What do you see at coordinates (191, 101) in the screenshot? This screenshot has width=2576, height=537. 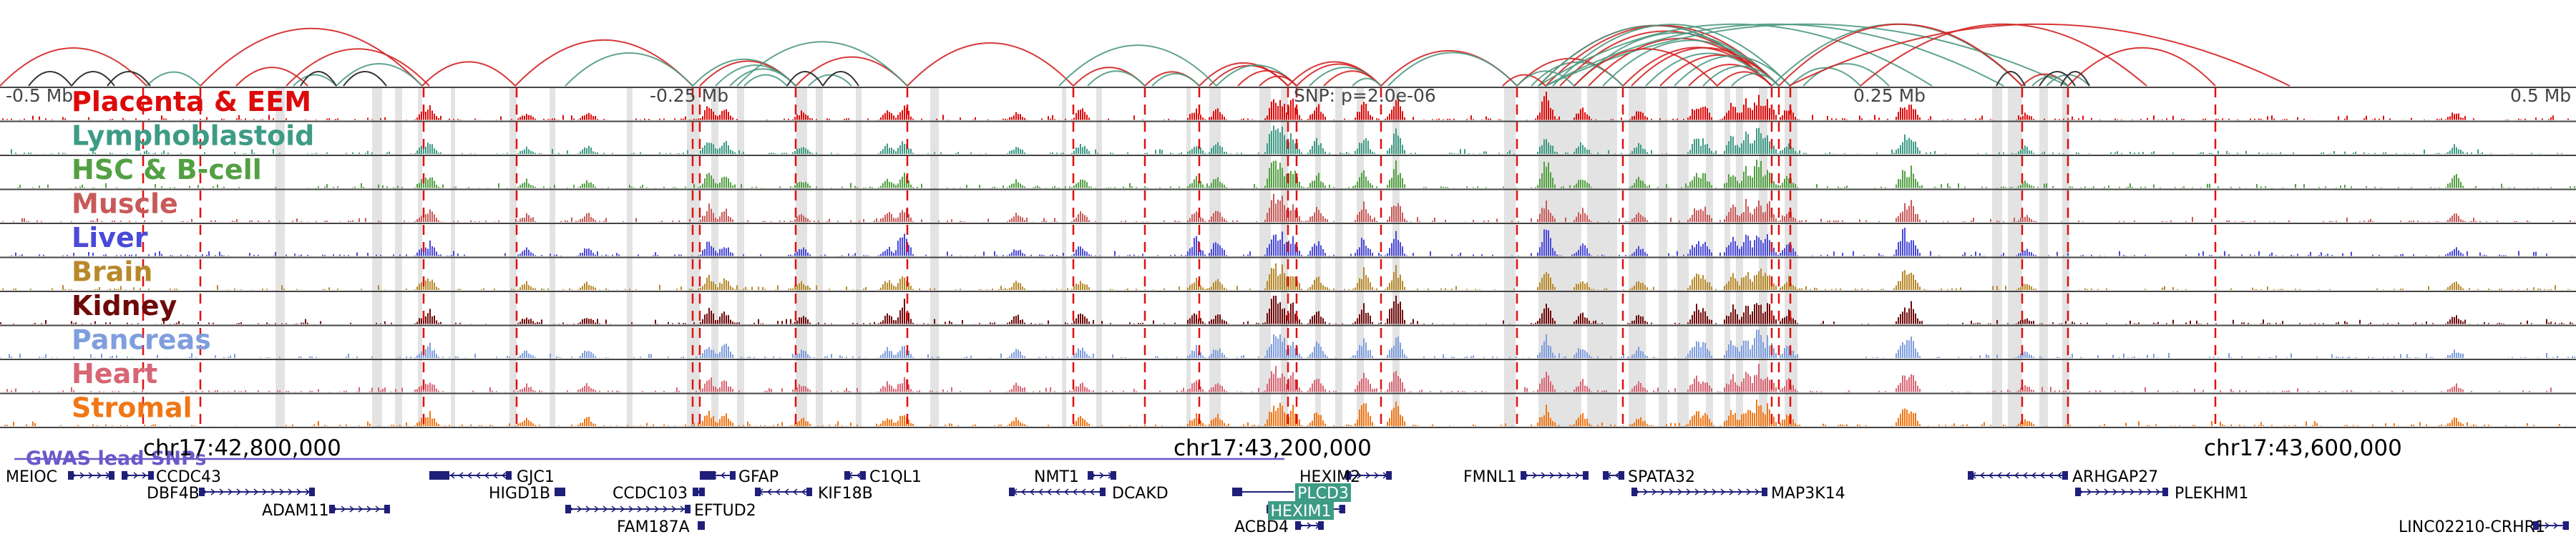 I see `track-label-0: Placenta & EEM` at bounding box center [191, 101].